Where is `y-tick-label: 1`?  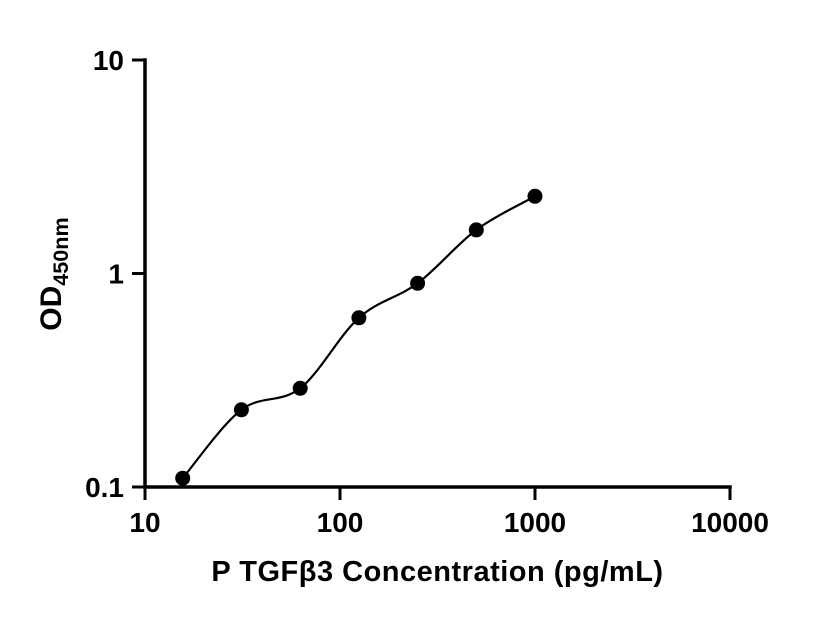
y-tick-label: 1 is located at coordinates (116, 274).